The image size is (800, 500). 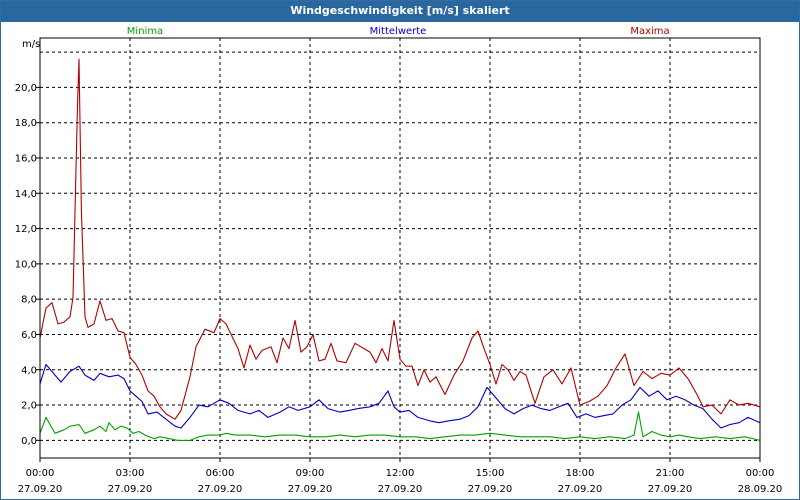 I want to click on legend-minima: Minima, so click(x=145, y=31).